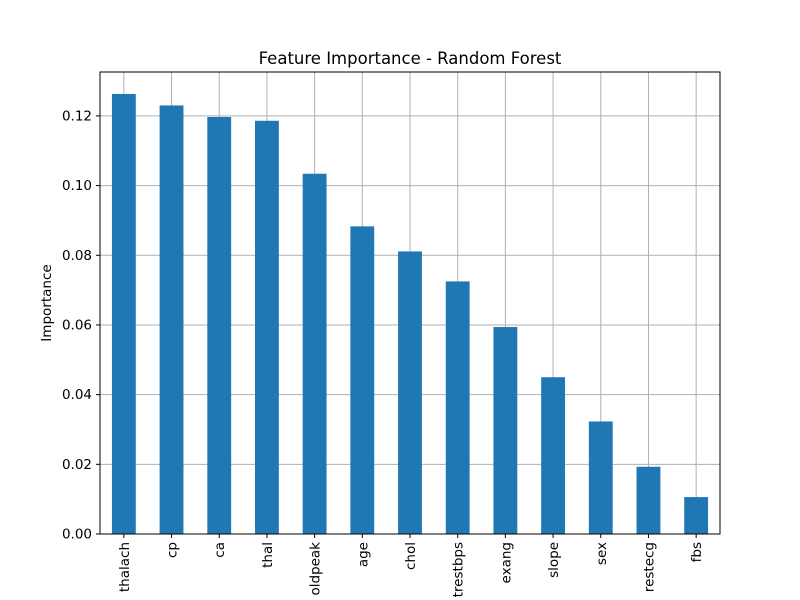  I want to click on x-tick-label: trestbps, so click(459, 569).